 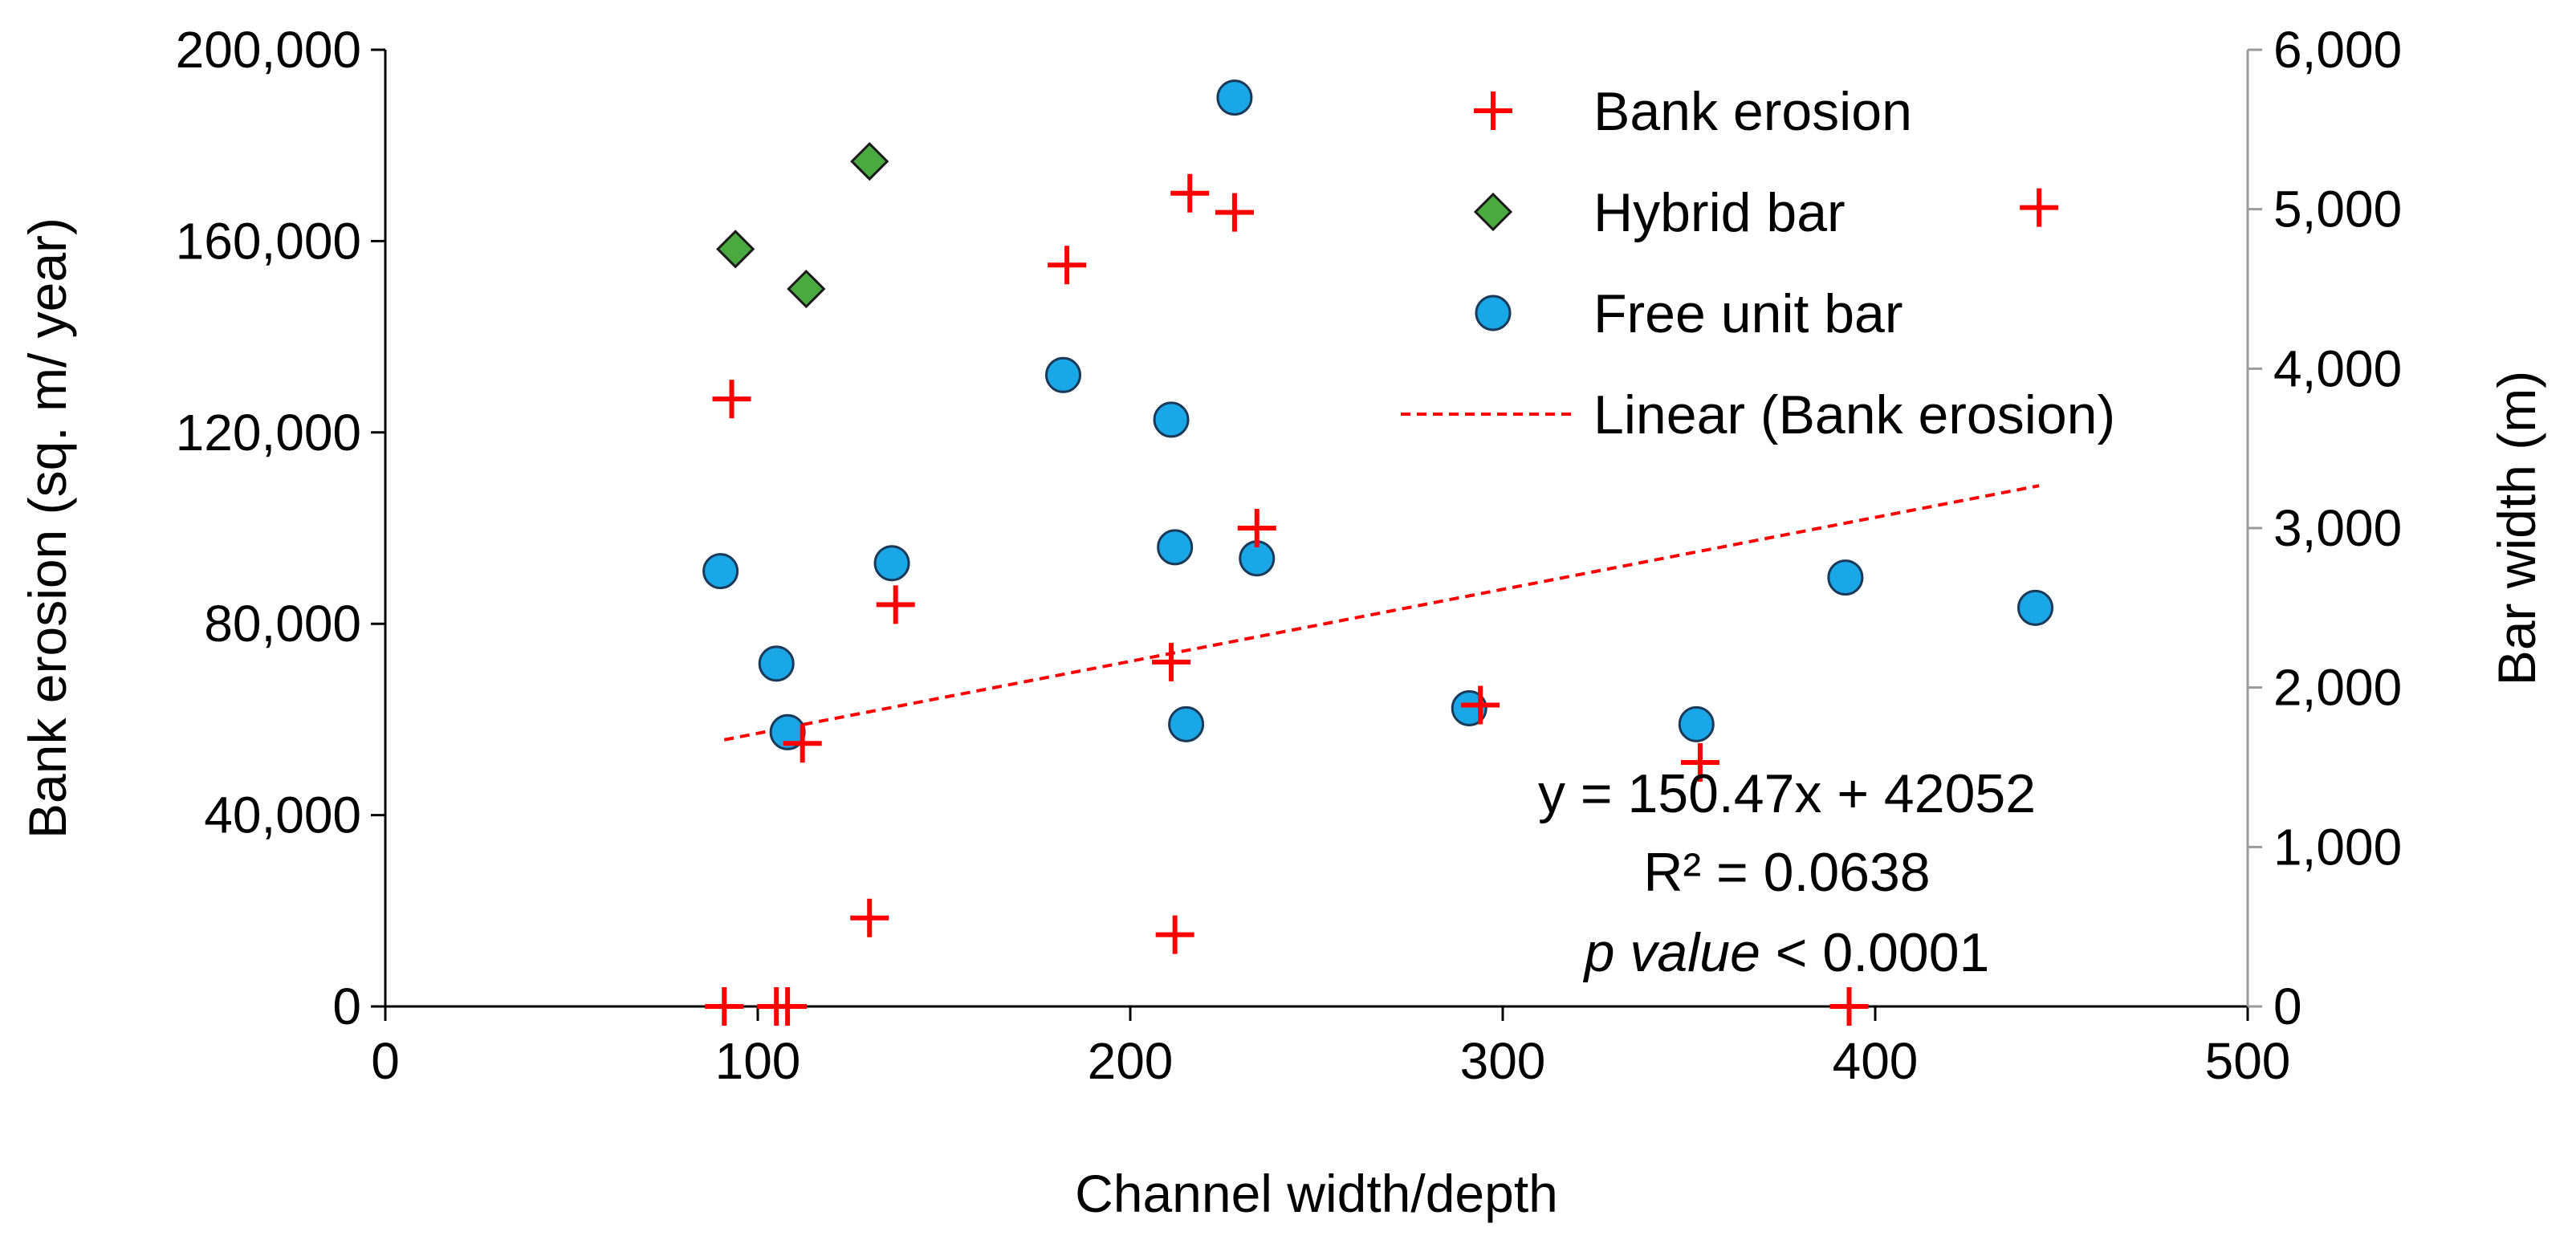 I want to click on legend-symbol-hybrid-bar, so click(x=1493, y=212).